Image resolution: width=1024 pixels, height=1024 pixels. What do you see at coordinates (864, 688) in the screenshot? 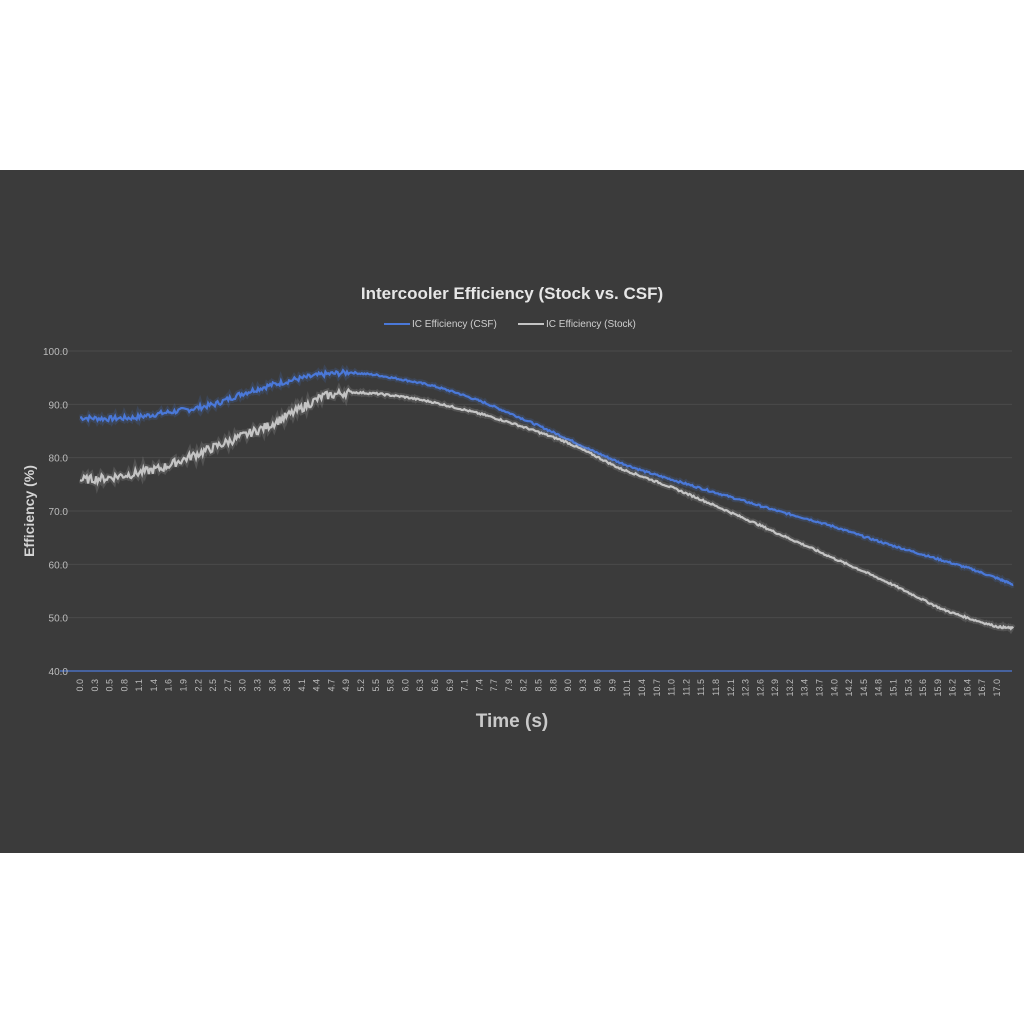
I see `x-tick-label: 14.5` at bounding box center [864, 688].